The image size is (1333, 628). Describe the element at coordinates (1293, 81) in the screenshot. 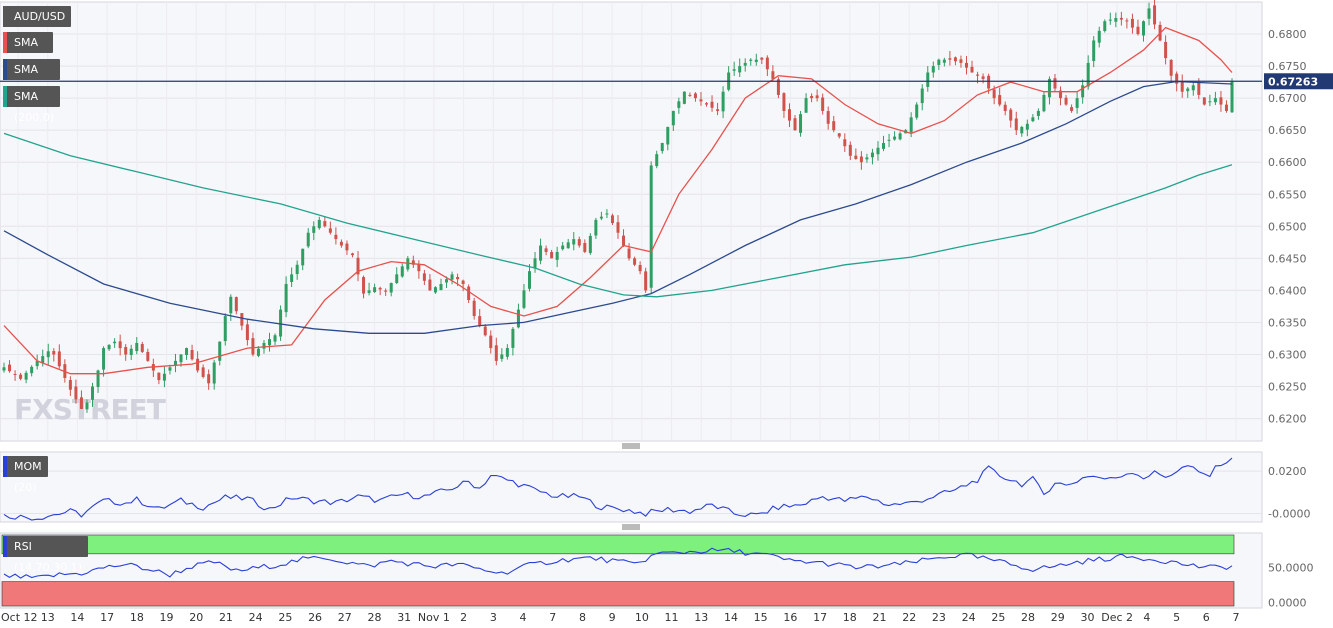

I see `last-price-label: 0.67263` at that location.